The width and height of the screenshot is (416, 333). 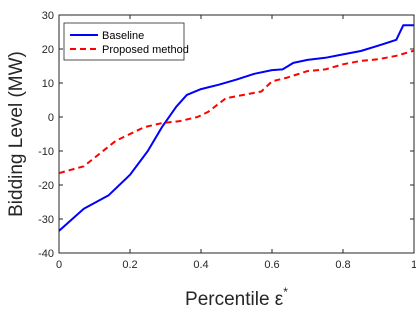 I want to click on x-tick-label: 0.2, so click(x=129, y=265).